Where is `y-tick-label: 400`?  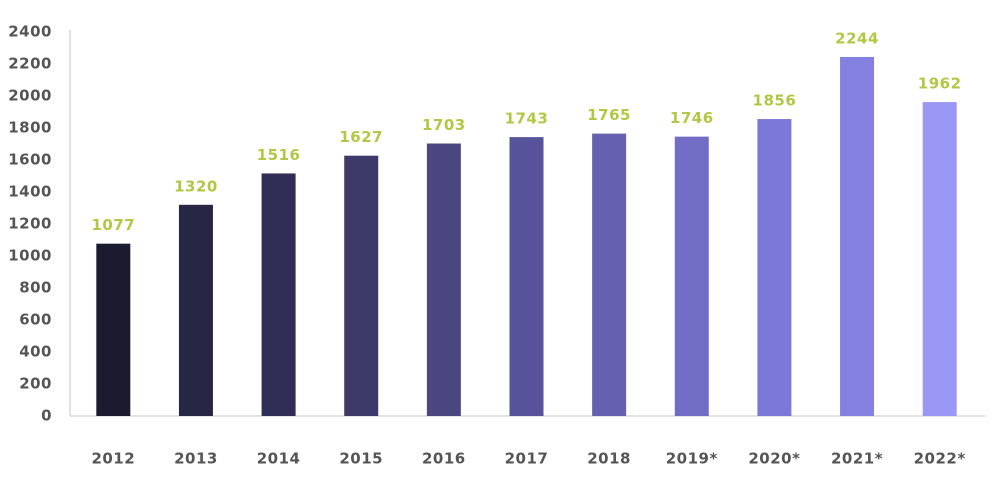 y-tick-label: 400 is located at coordinates (35, 352).